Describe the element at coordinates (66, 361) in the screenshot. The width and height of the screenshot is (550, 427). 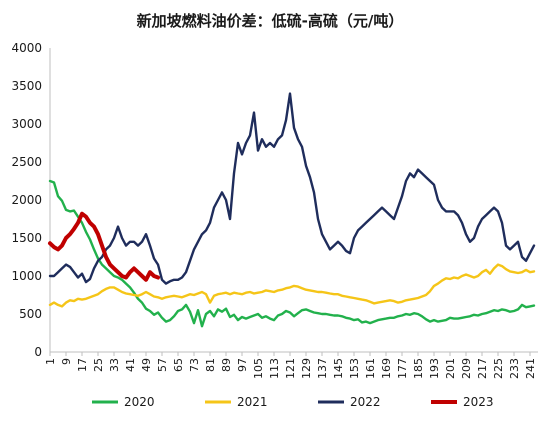
I see `x-tick-label: 9` at that location.